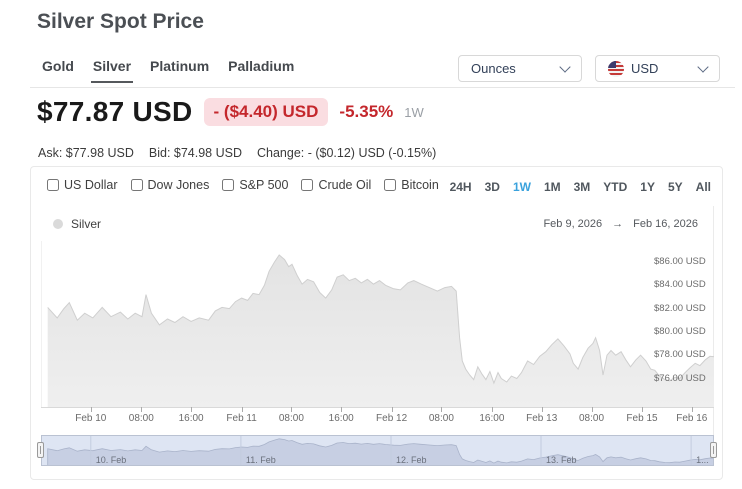 The image size is (742, 489). Describe the element at coordinates (420, 185) in the screenshot. I see `compare-label: Bitcoin` at that location.